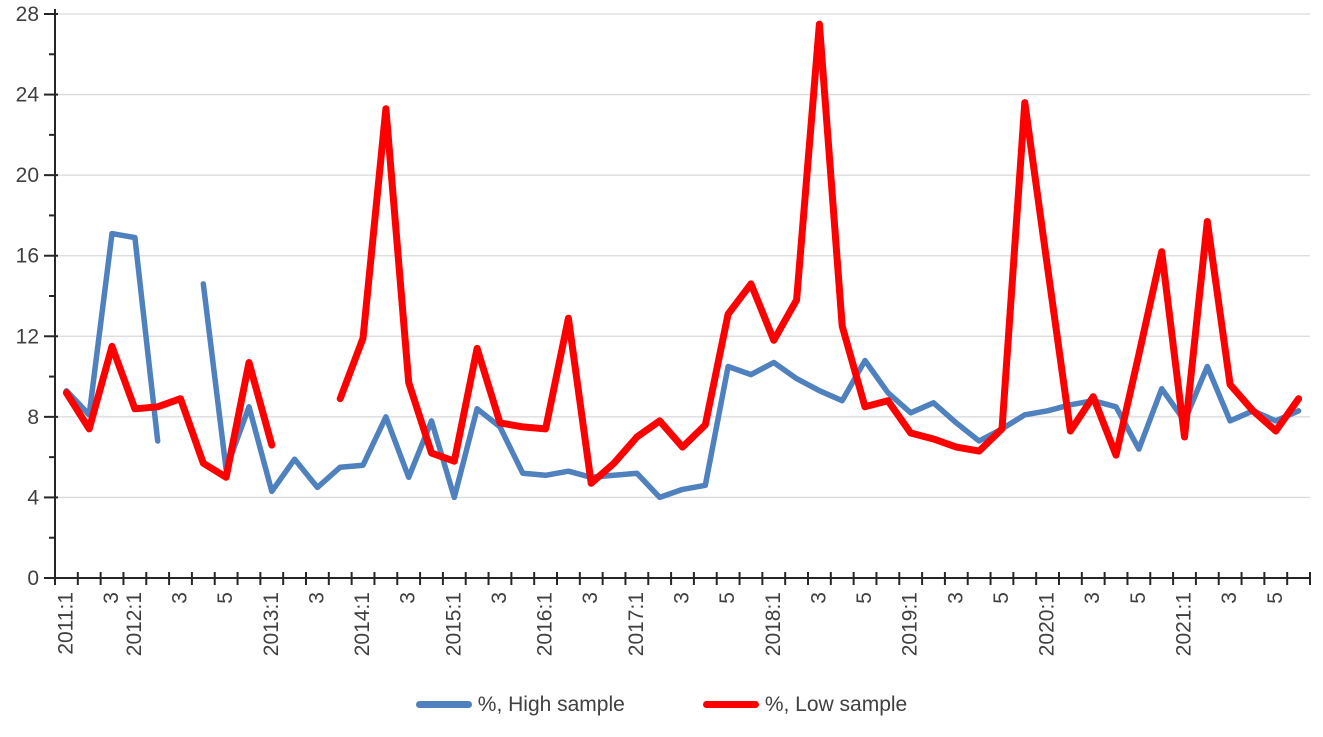 The image size is (1323, 737). What do you see at coordinates (773, 624) in the screenshot?
I see `x-axis-tick-label: 2018:1` at bounding box center [773, 624].